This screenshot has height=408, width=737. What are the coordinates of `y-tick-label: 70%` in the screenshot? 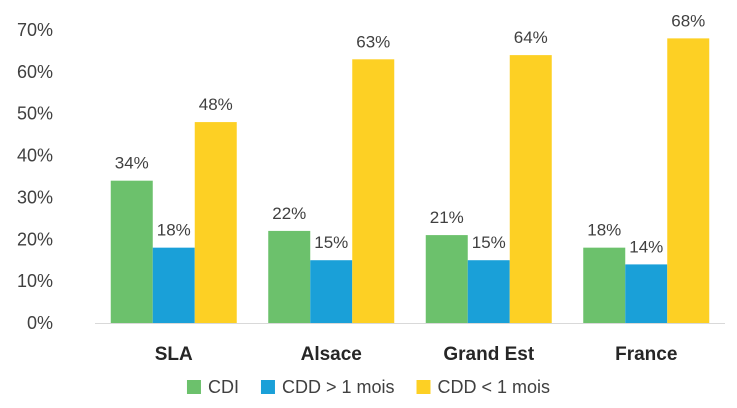 It's located at (35, 30).